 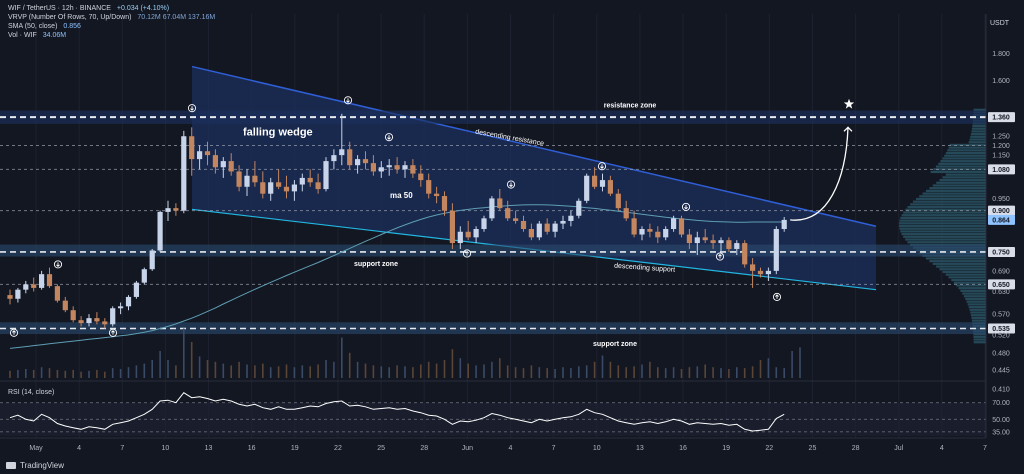 I want to click on price-tick-label: 0.445, so click(x=1001, y=371).